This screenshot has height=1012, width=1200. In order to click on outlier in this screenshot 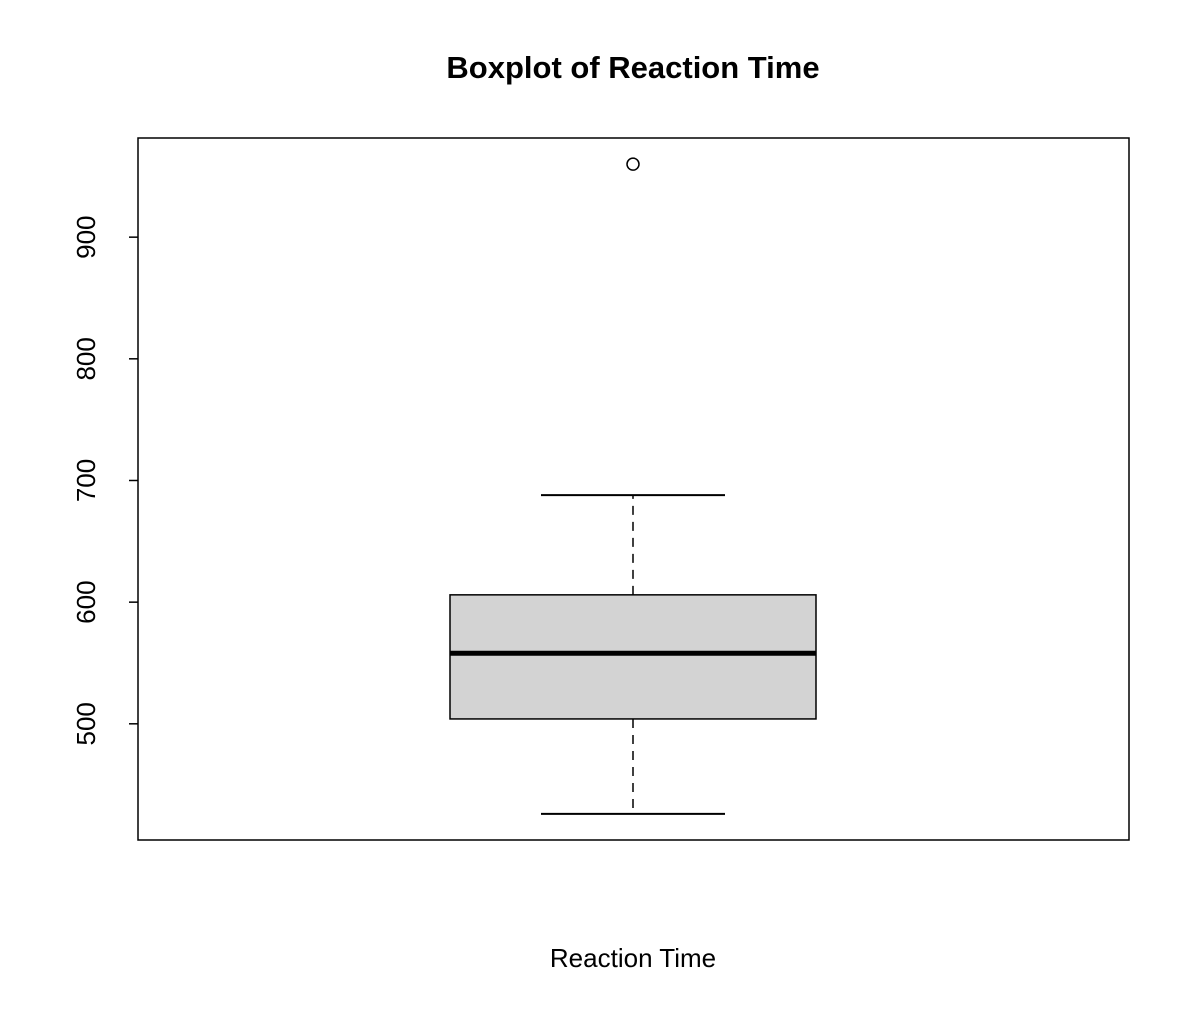, I will do `click(633, 164)`.